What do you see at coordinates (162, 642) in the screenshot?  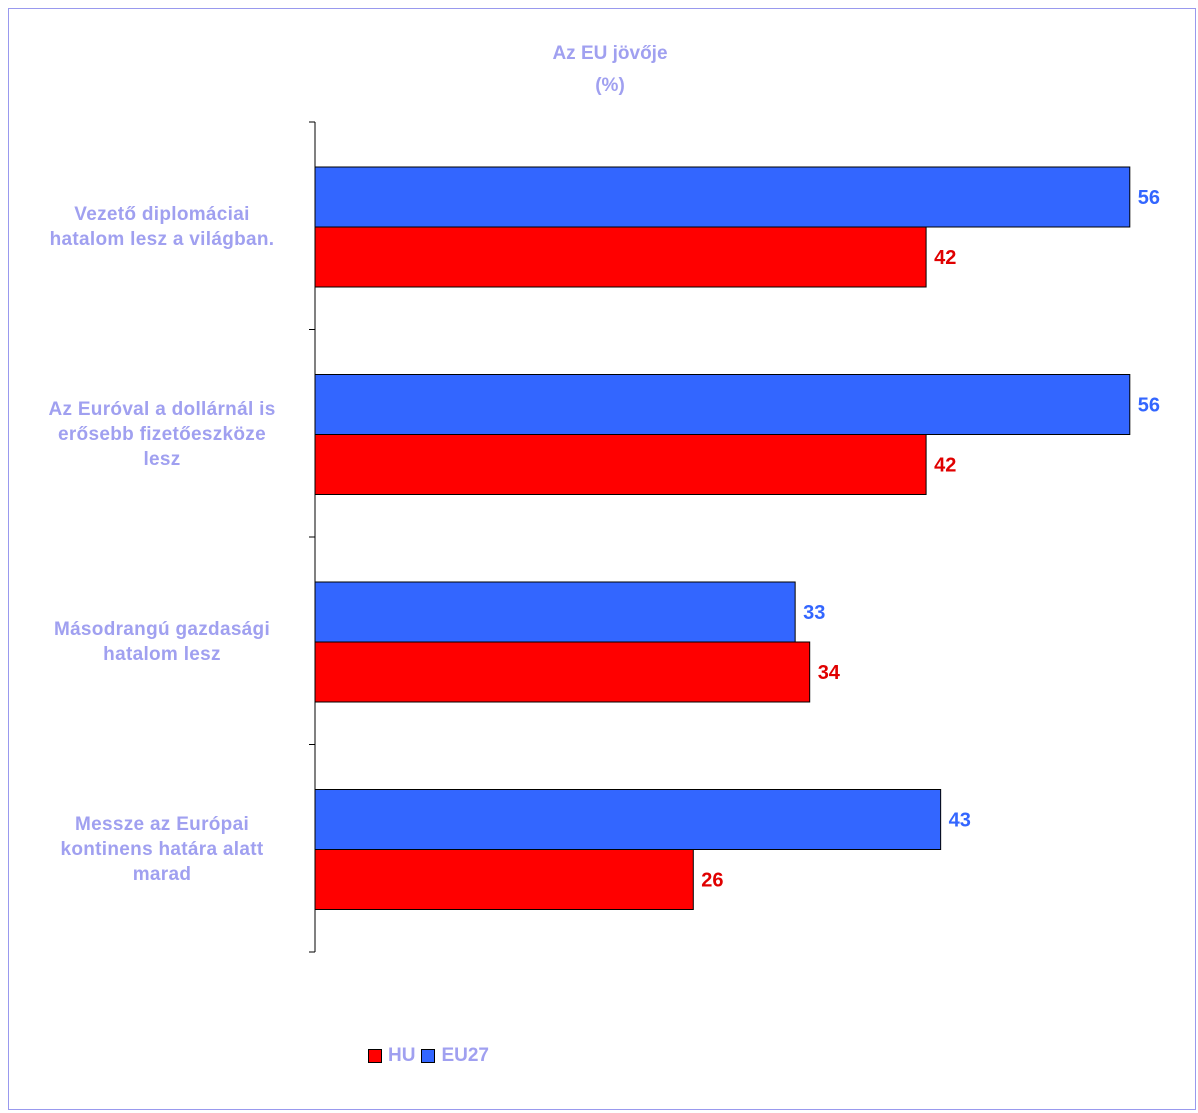 I see `category-label-3: Másodrangú gazdasági hatalom lesz` at bounding box center [162, 642].